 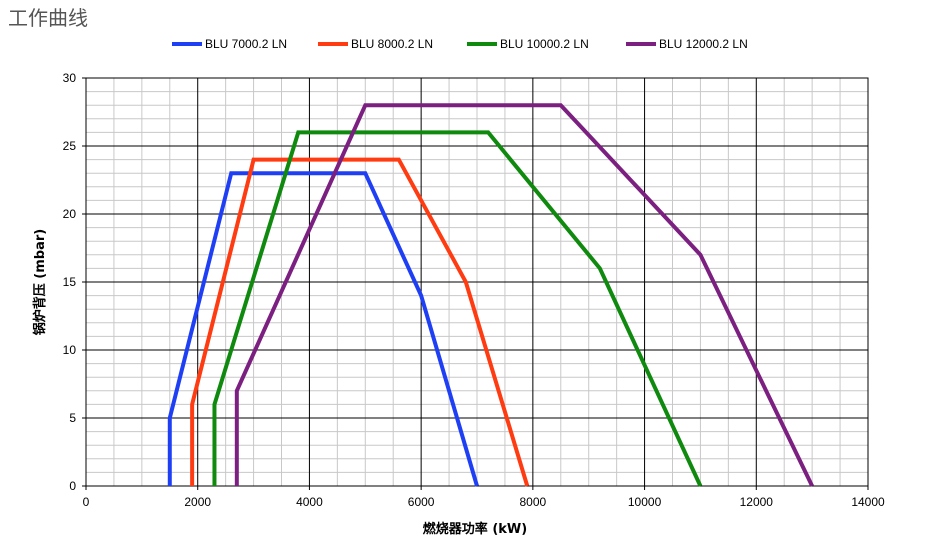 What do you see at coordinates (70, 214) in the screenshot?
I see `y-tick-label: 20` at bounding box center [70, 214].